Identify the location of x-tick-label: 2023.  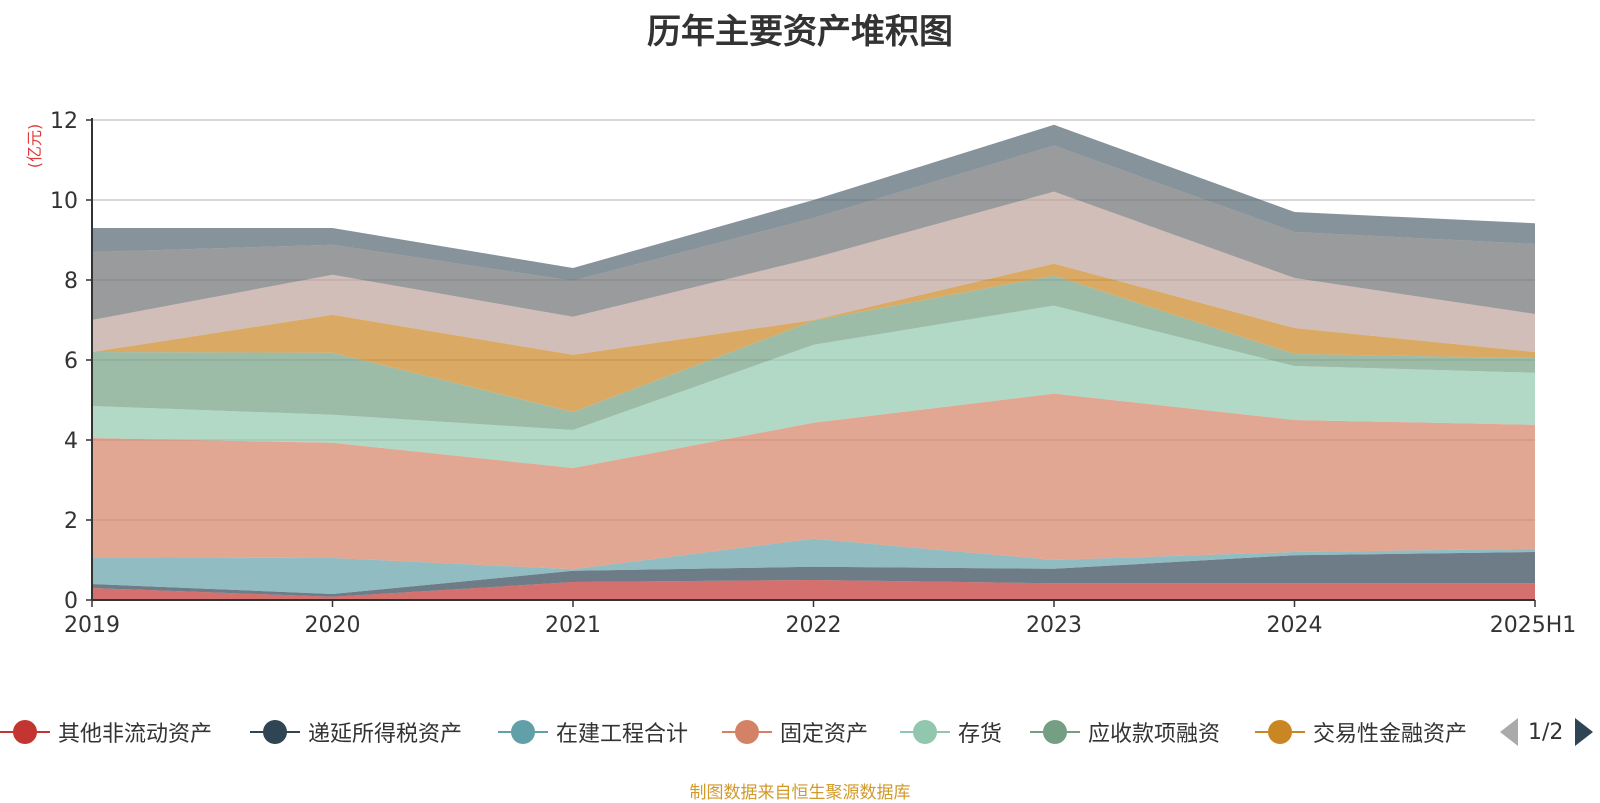
(1054, 625).